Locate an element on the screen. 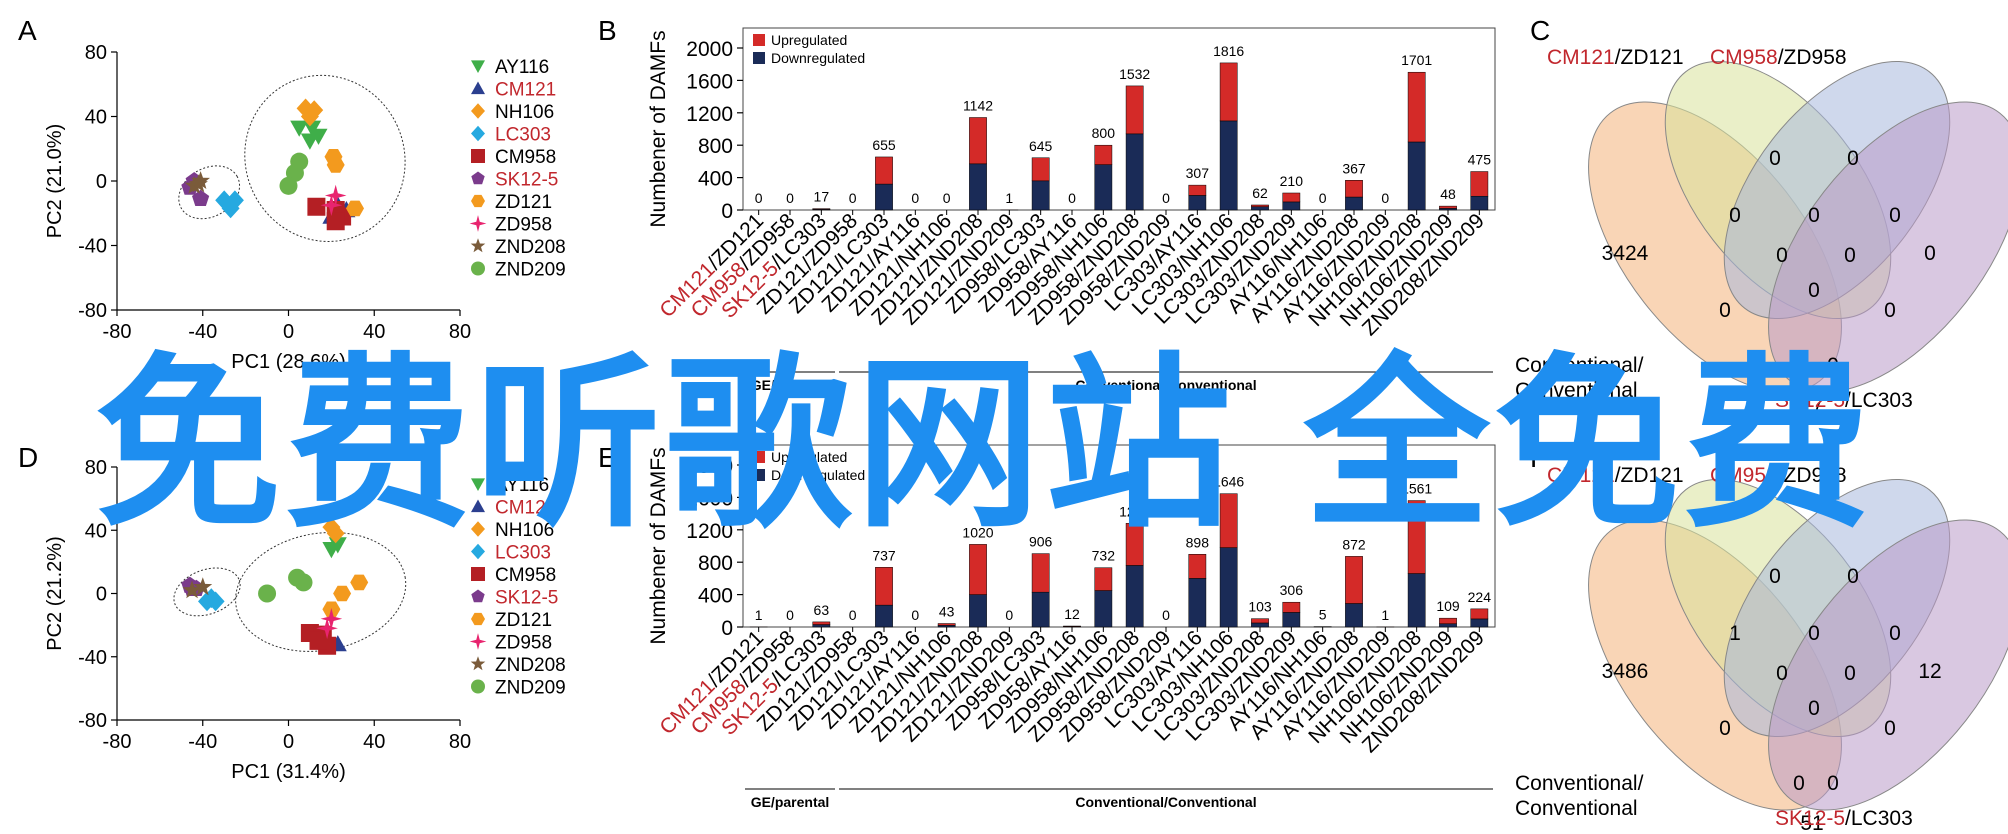  bar-total-label: 872 is located at coordinates (1354, 544).